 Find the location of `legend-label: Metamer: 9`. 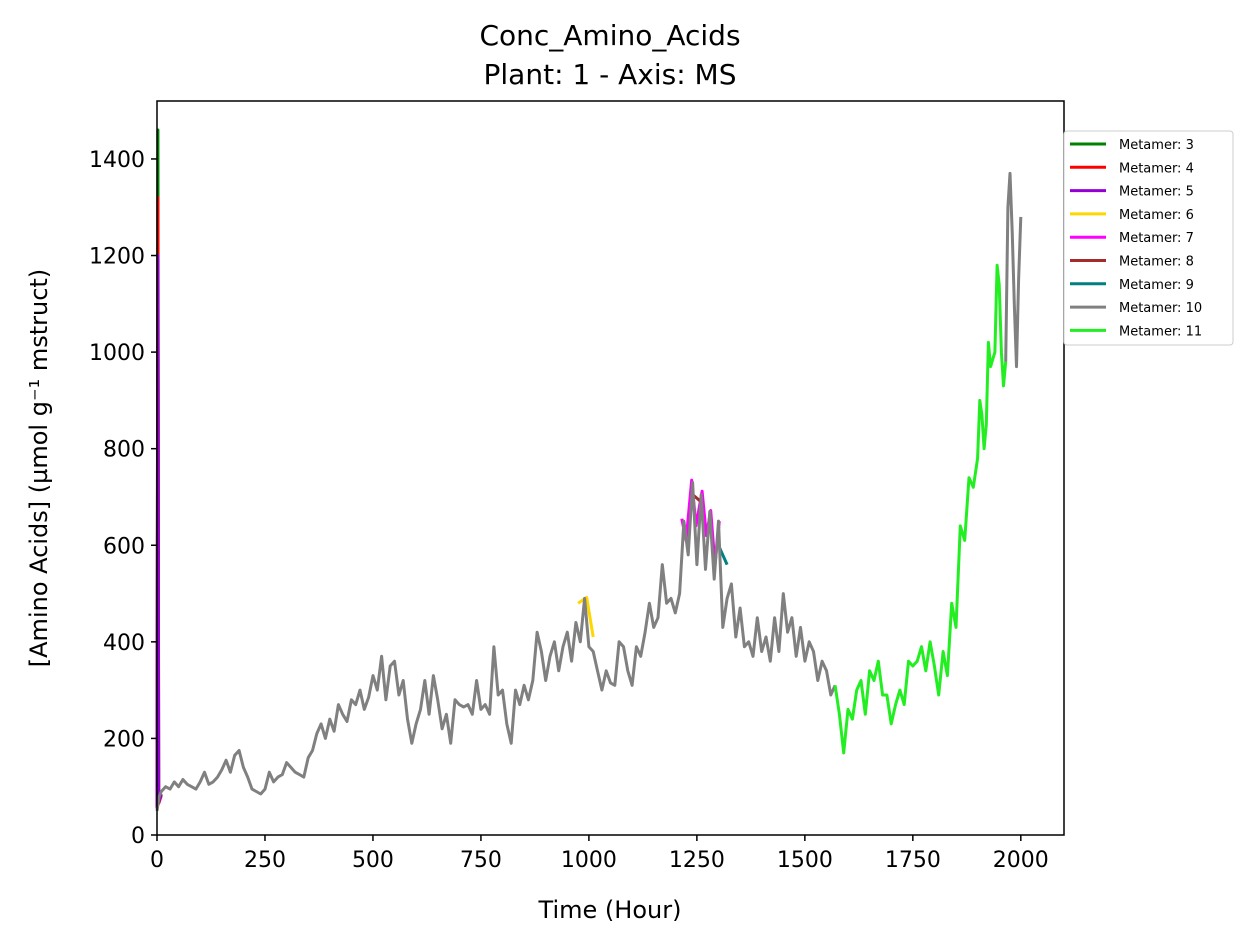

legend-label: Metamer: 9 is located at coordinates (1156, 285).